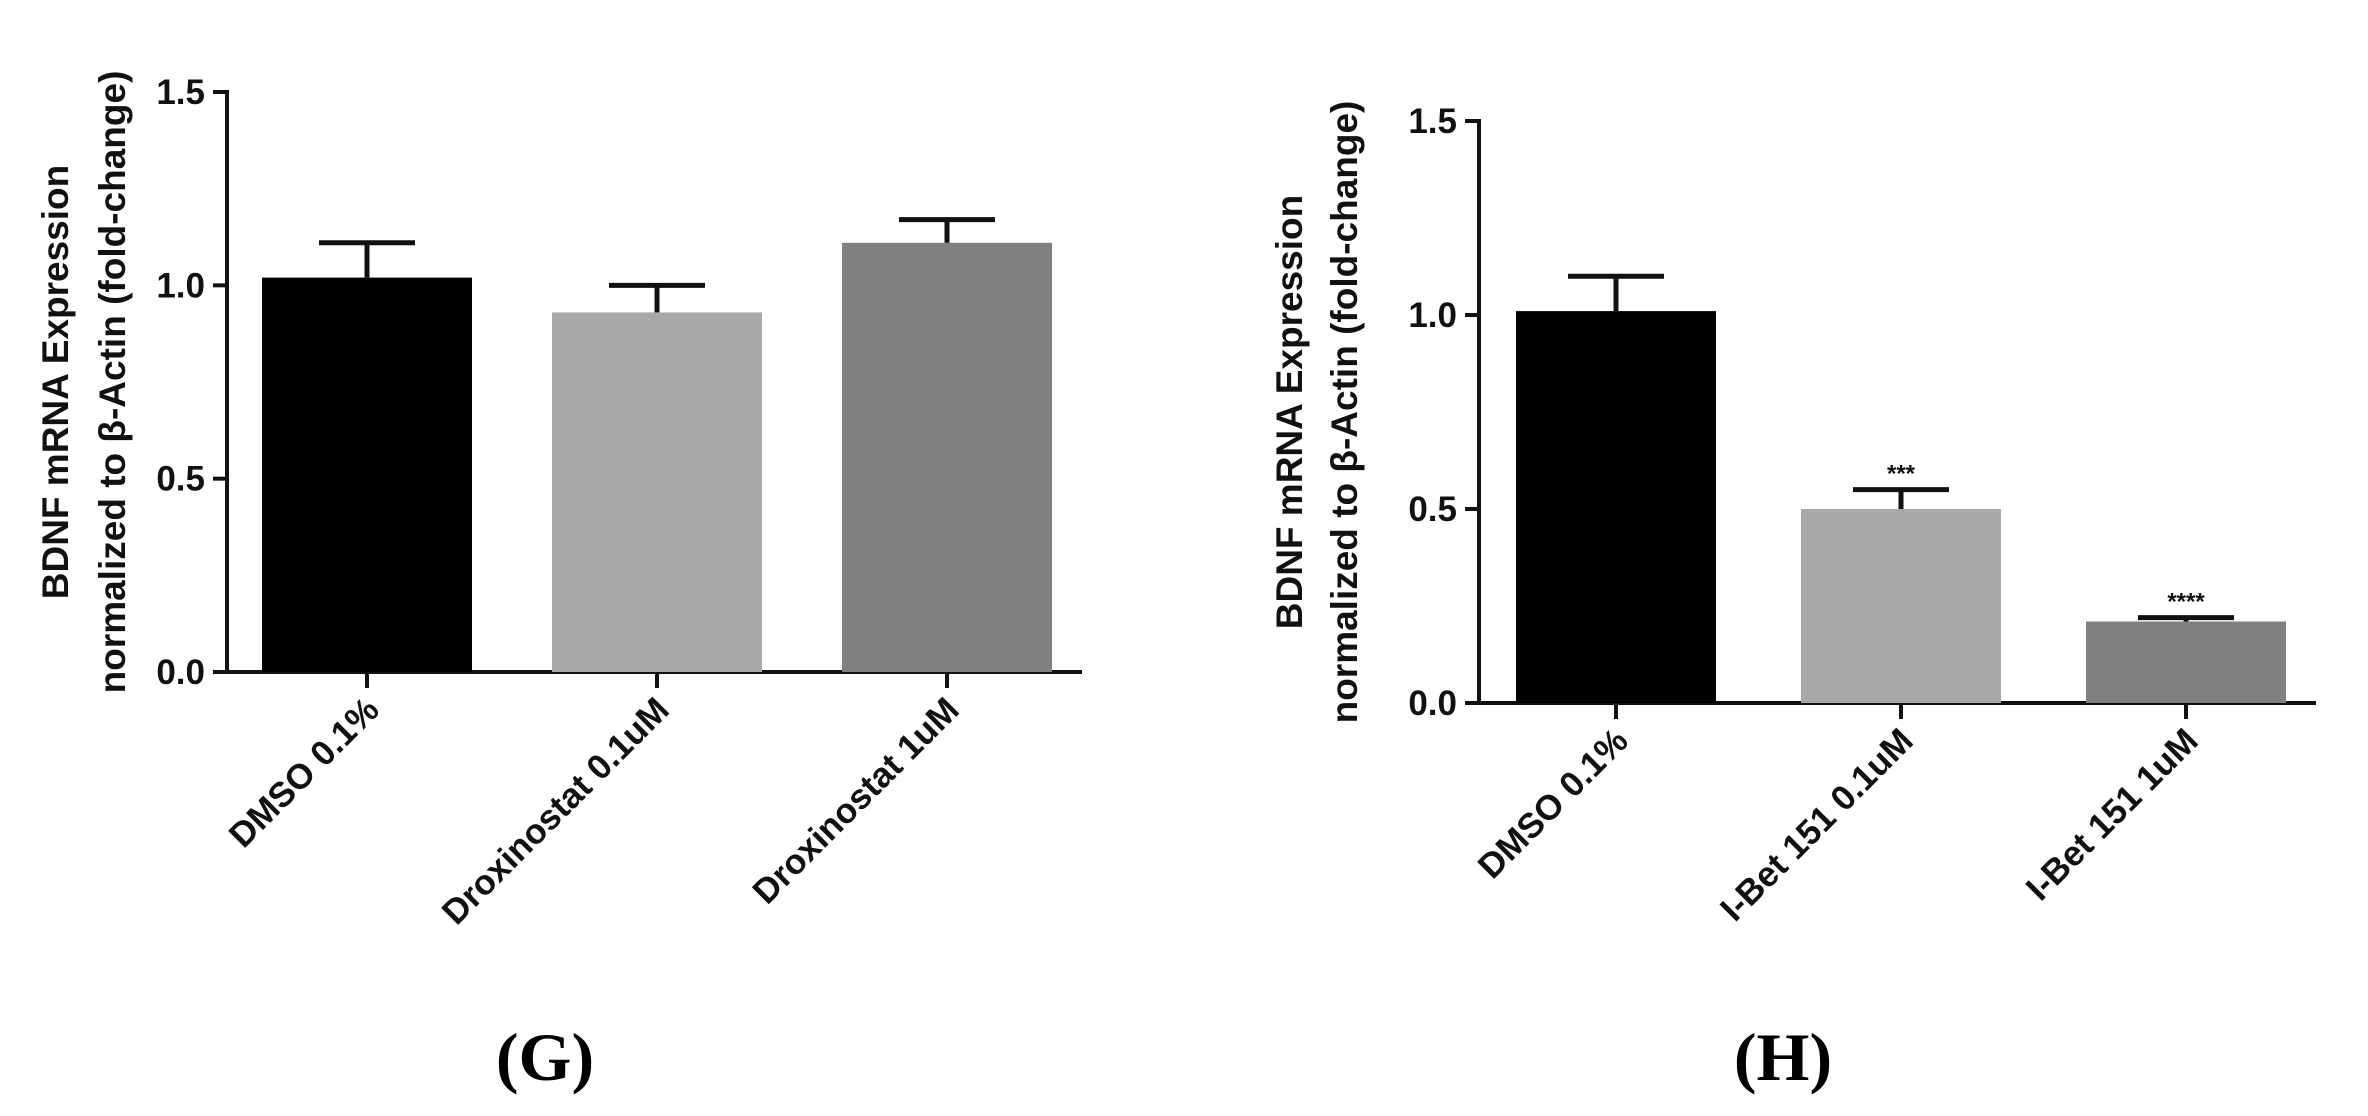 This screenshot has width=2368, height=1116. Describe the element at coordinates (2186, 602) in the screenshot. I see `significance-label: ****` at that location.